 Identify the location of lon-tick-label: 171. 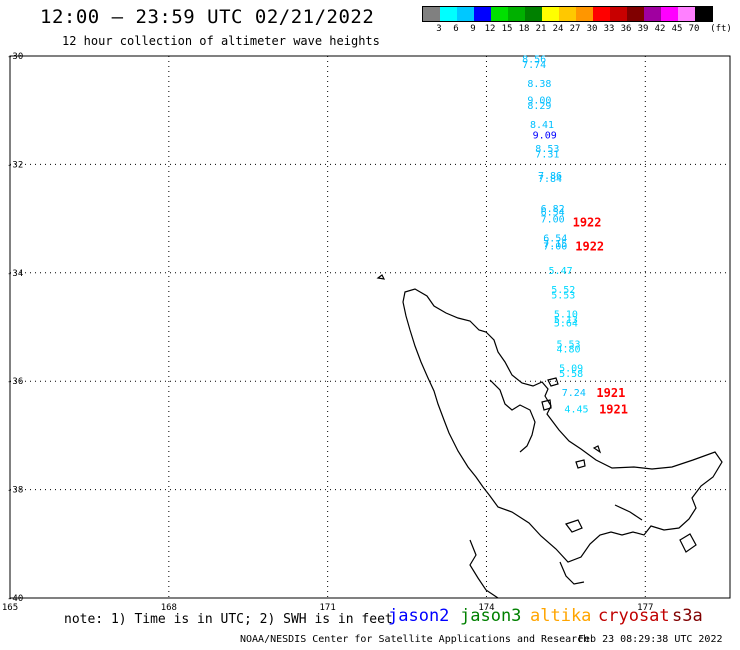
(328, 608).